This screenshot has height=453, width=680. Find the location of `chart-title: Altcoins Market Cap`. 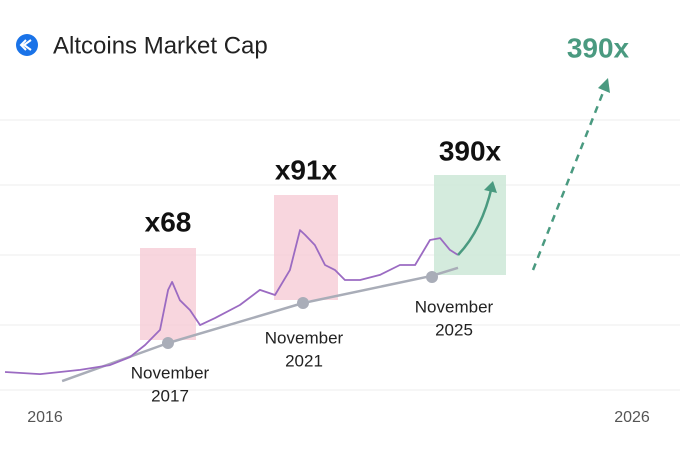

chart-title: Altcoins Market Cap is located at coordinates (160, 45).